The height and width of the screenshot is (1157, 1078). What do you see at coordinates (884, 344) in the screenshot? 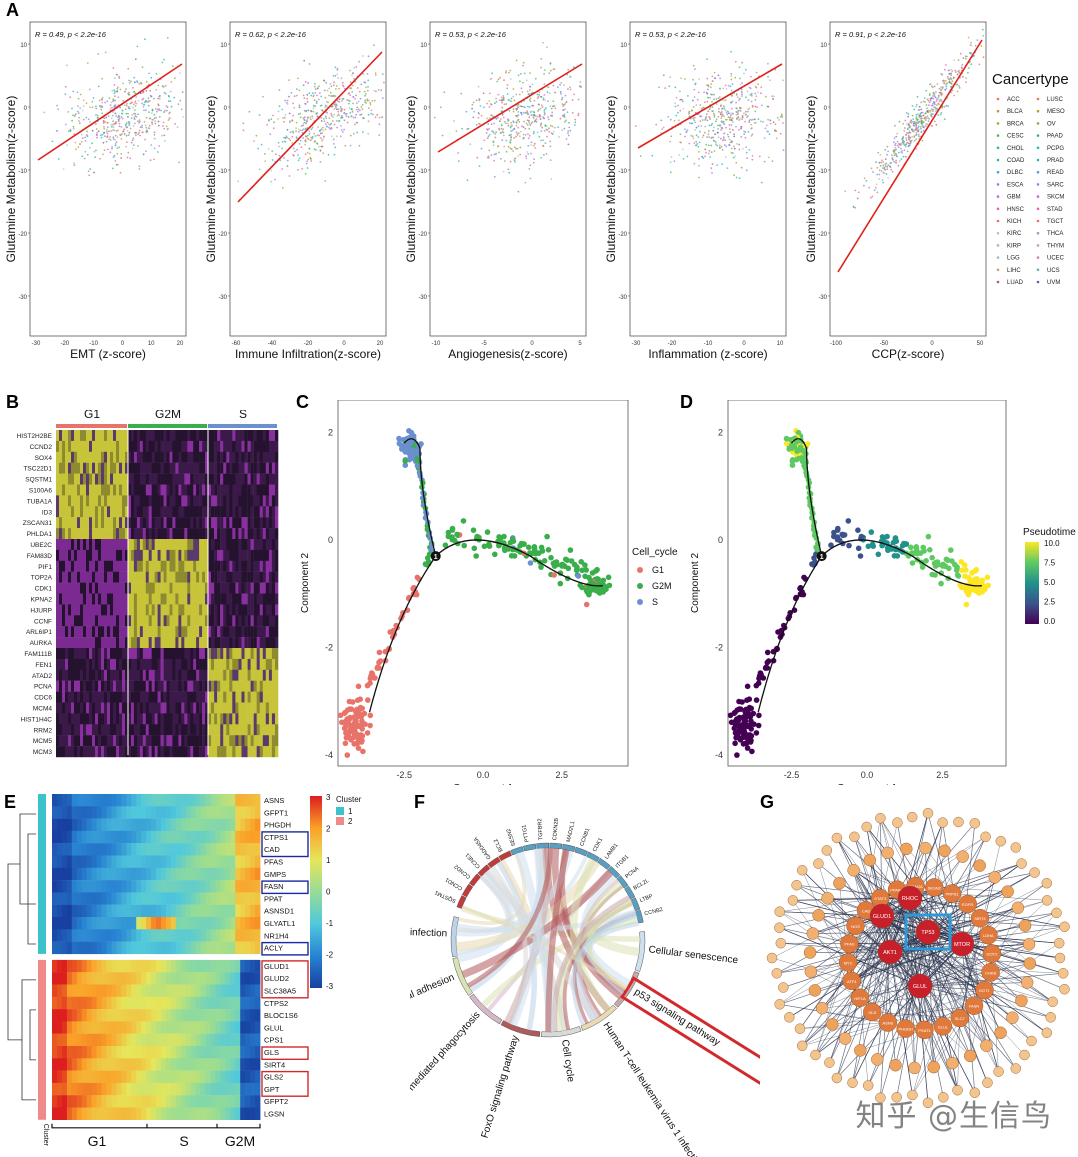
I see `x-tick-label: -50` at bounding box center [884, 344].